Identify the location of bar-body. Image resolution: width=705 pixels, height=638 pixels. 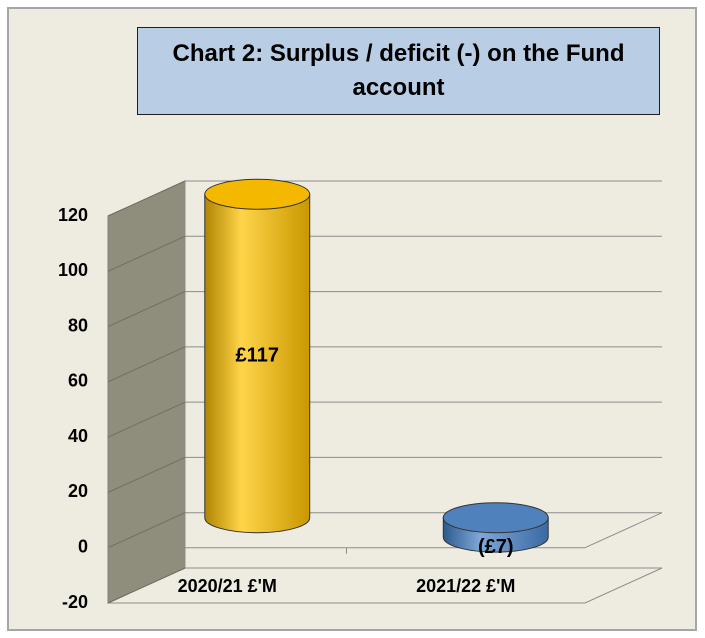
(257, 363).